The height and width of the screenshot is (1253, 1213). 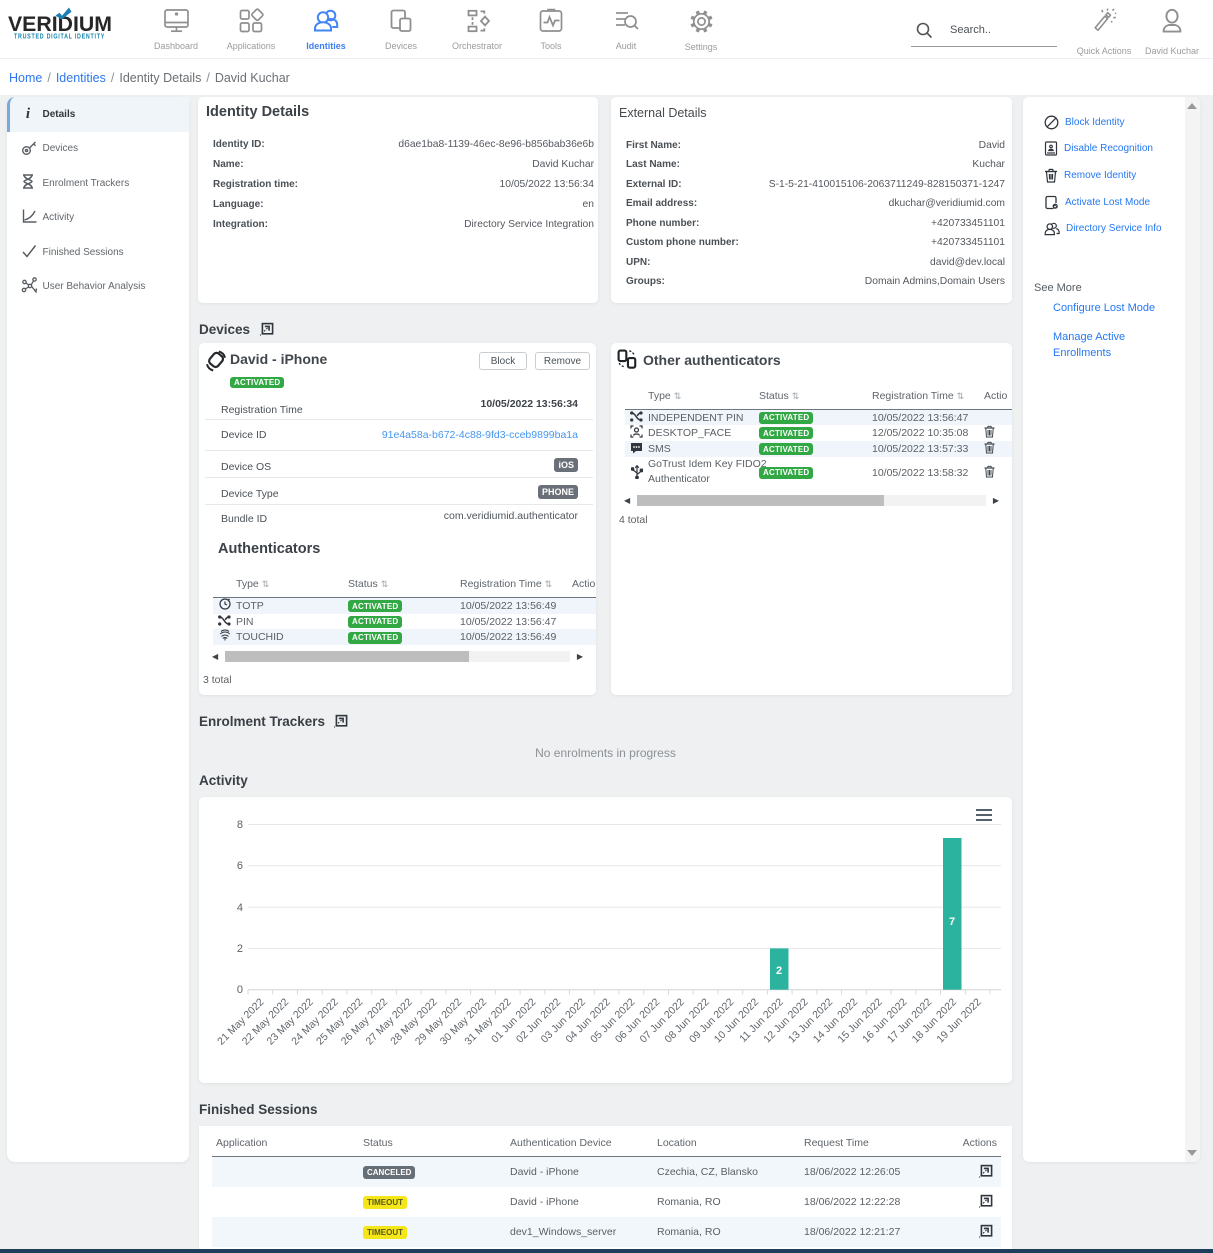 I want to click on svg-text: 6, so click(x=240, y=866).